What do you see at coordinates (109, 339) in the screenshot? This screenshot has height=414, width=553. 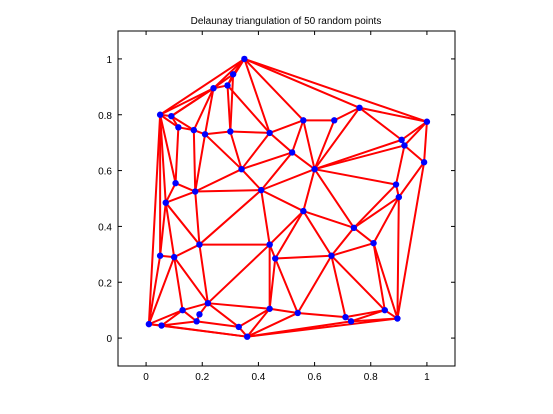 I see `y-tick-label: 0` at bounding box center [109, 339].